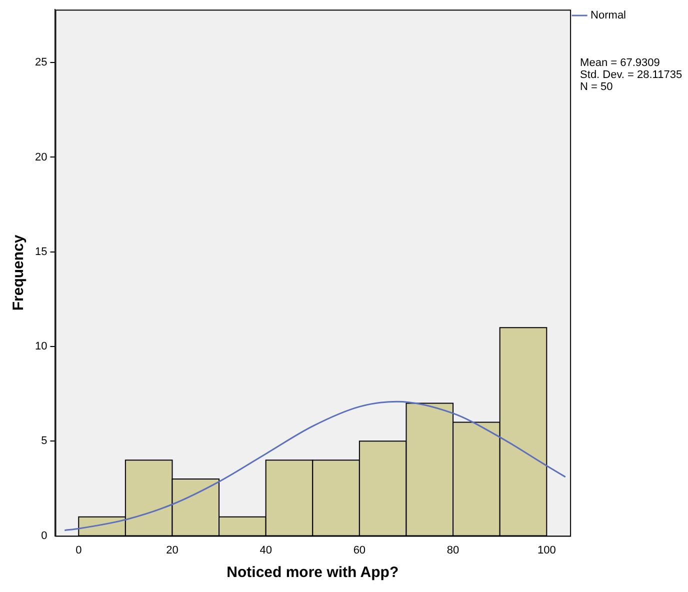 The image size is (688, 592). Describe the element at coordinates (41, 252) in the screenshot. I see `y-tick-label: 15` at that location.